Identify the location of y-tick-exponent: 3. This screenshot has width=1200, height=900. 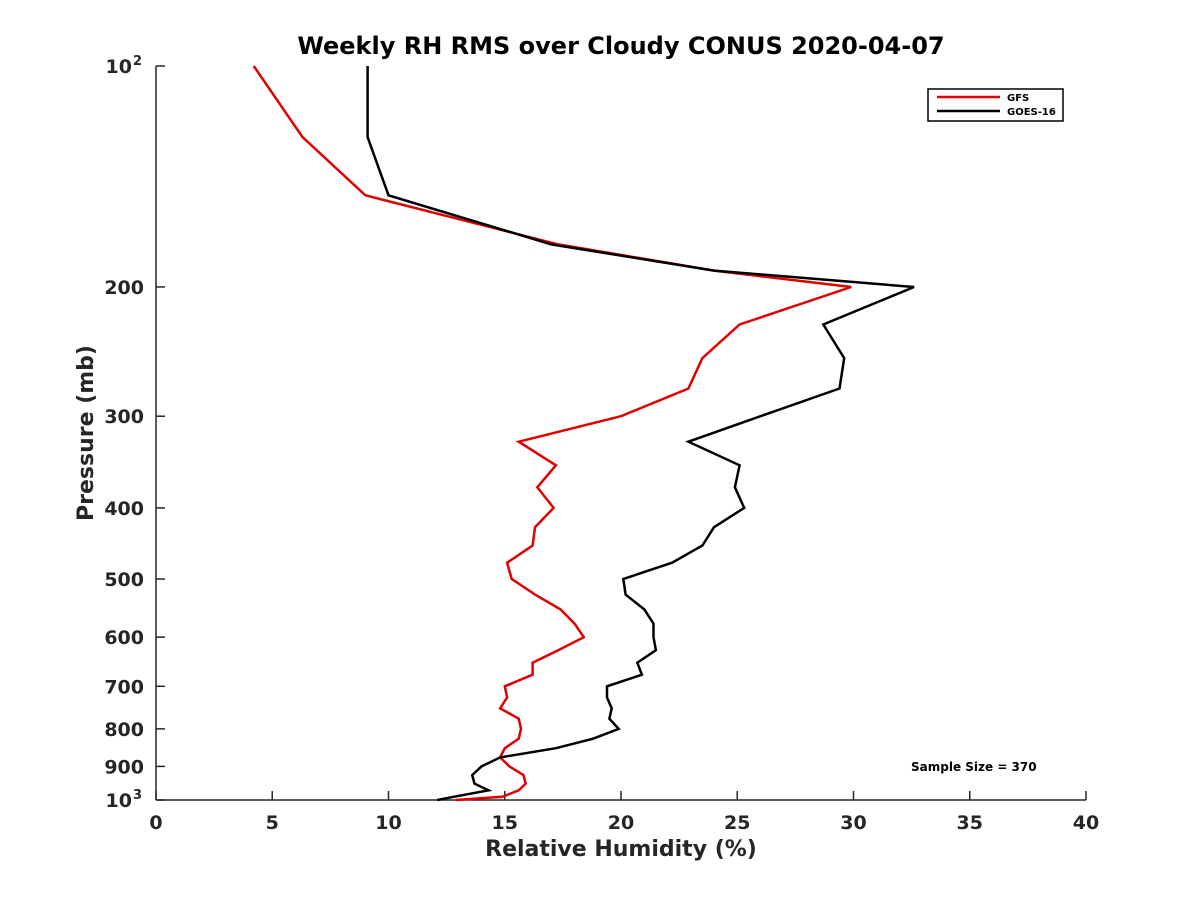
(137, 795).